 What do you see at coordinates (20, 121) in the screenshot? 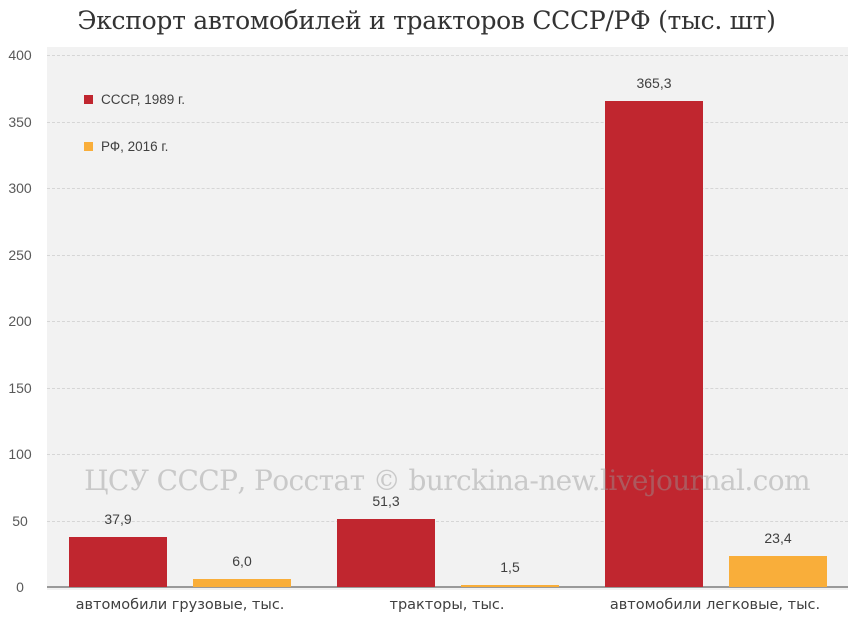
I see `y-tick-label: 350` at bounding box center [20, 121].